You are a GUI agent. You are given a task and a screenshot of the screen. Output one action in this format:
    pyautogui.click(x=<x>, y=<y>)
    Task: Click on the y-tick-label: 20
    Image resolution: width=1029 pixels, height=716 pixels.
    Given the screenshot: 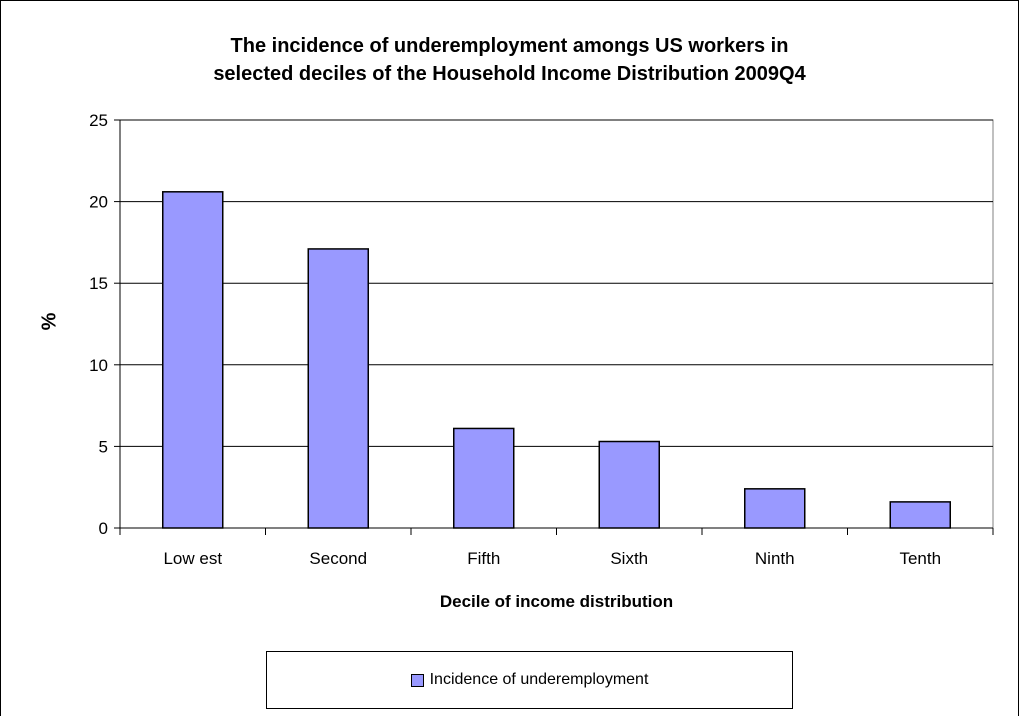 What is the action you would take?
    pyautogui.click(x=98, y=202)
    